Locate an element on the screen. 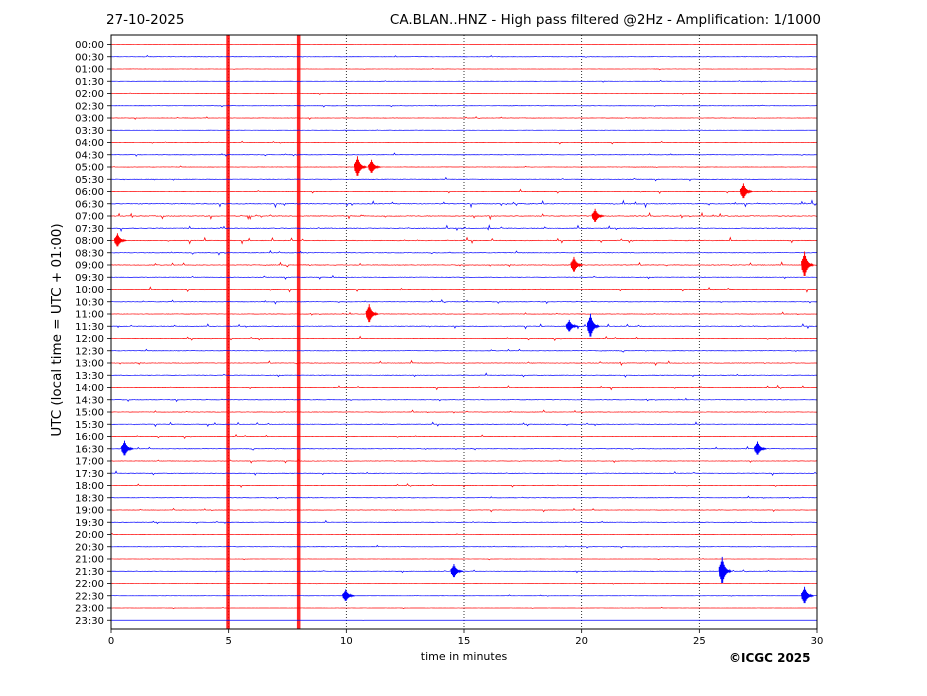 The width and height of the screenshot is (927, 696). trace-18:30 is located at coordinates (464, 497).